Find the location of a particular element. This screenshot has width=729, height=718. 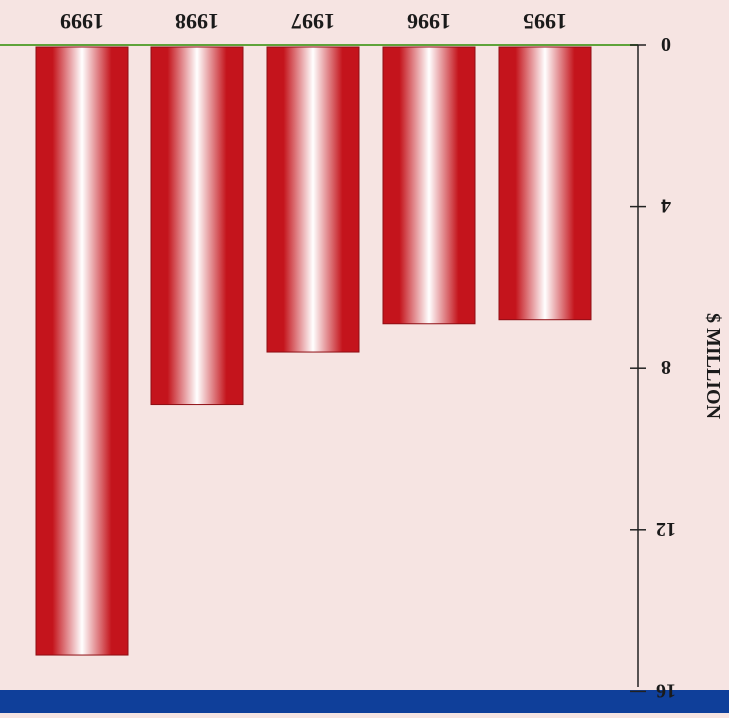

y-ticks: 0 4 8 12 16 is located at coordinates (653, 367).